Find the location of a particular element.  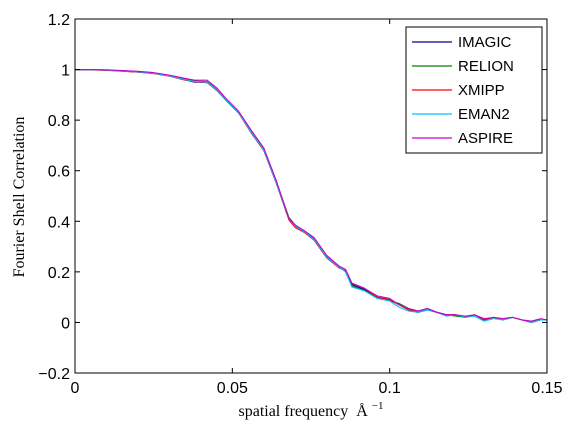

legend-label-xmipp: XMIPP is located at coordinates (481, 90).